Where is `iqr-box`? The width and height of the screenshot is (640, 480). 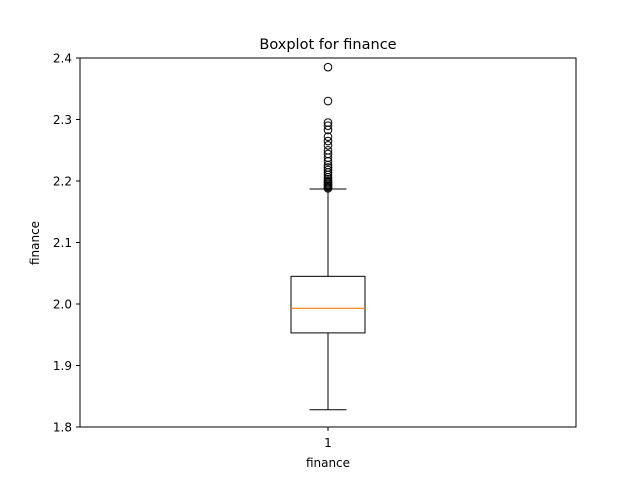
iqr-box is located at coordinates (328, 304).